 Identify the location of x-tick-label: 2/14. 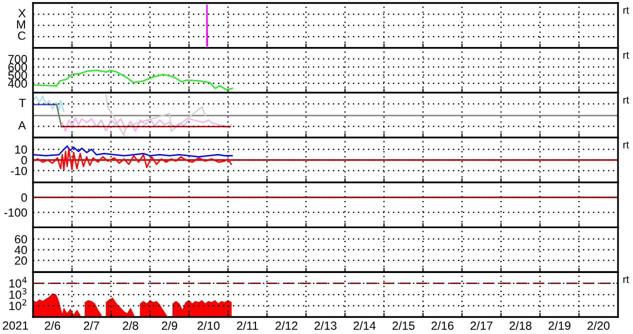
(365, 325).